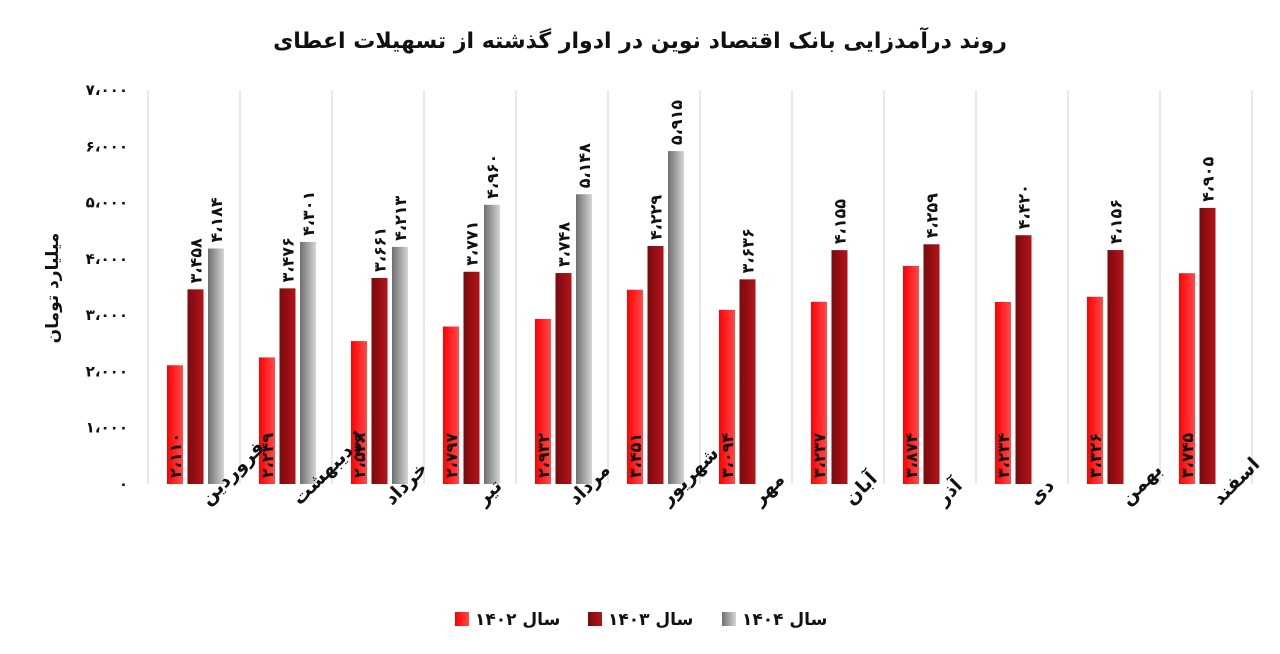 The image size is (1280, 654). I want to click on y-tick-label: ۳،۰۰۰, so click(107, 315).